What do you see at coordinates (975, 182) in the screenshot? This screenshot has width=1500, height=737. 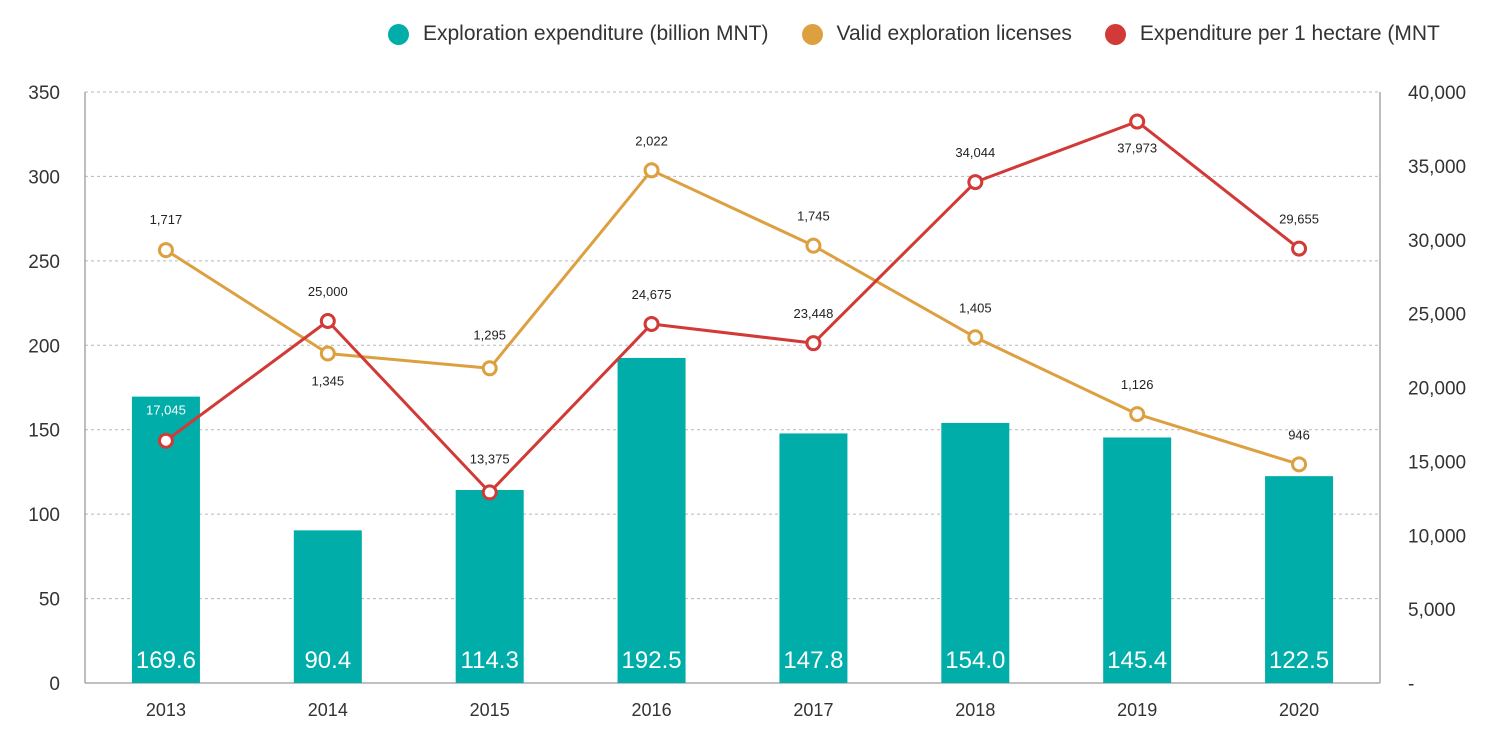 I see `point-per-hectare-2018` at bounding box center [975, 182].